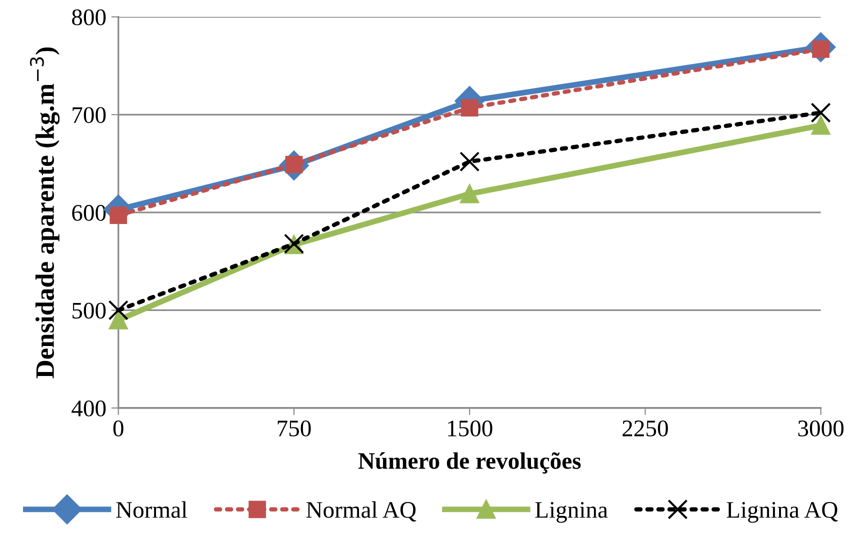 This screenshot has width=864, height=544. What do you see at coordinates (294, 428) in the screenshot?
I see `x-tick-label: 750` at bounding box center [294, 428].